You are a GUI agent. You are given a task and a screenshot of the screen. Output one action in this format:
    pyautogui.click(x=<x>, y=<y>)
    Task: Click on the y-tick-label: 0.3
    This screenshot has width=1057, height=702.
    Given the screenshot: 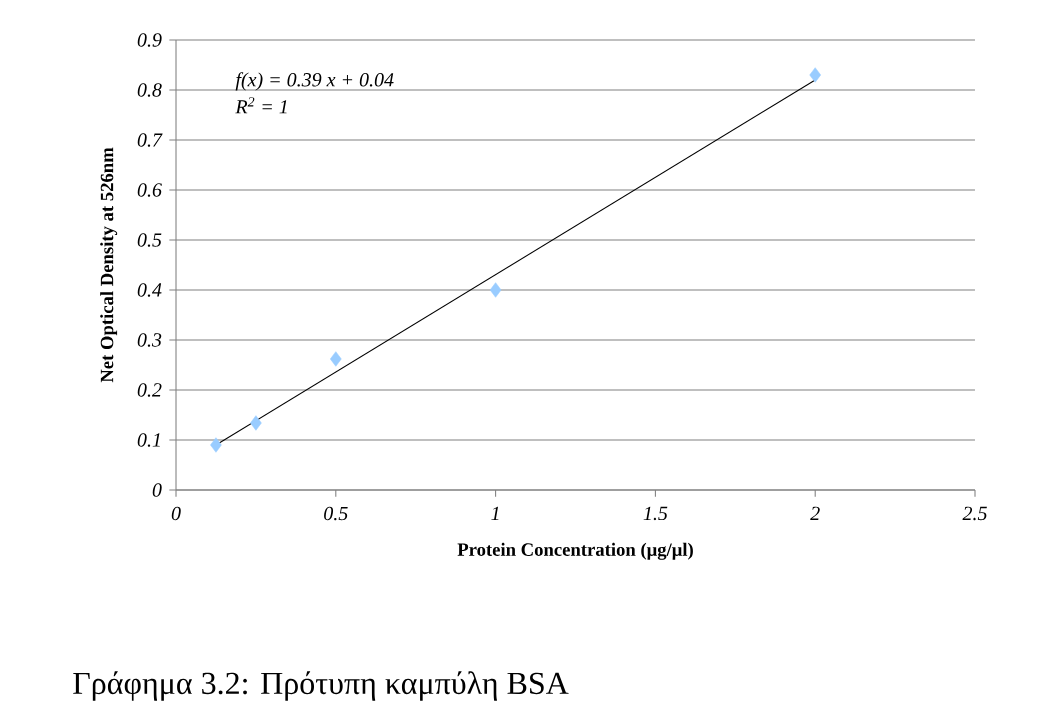 What is the action you would take?
    pyautogui.click(x=149, y=340)
    